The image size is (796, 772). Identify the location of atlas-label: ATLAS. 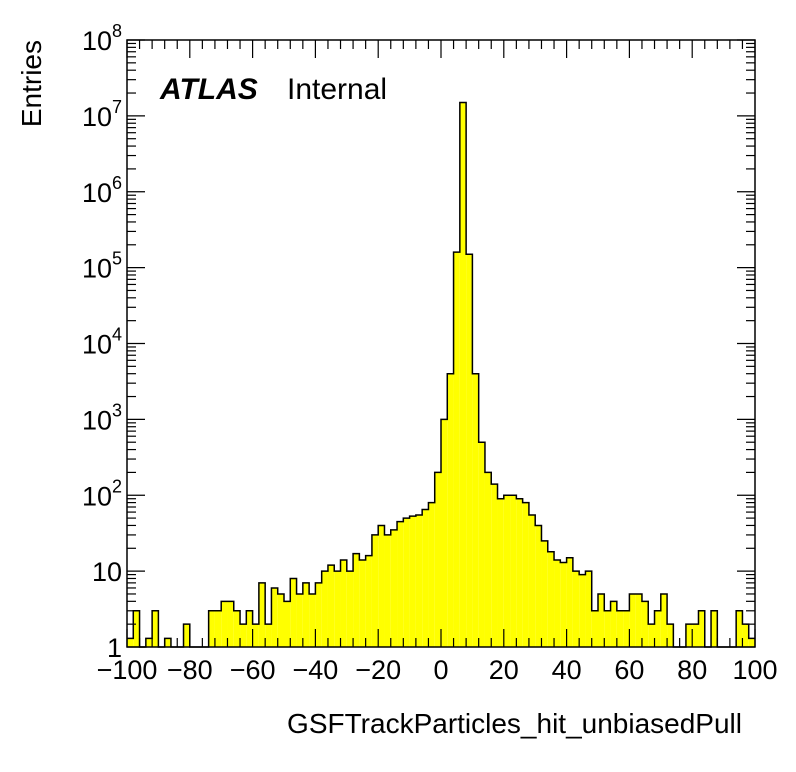
(208, 89).